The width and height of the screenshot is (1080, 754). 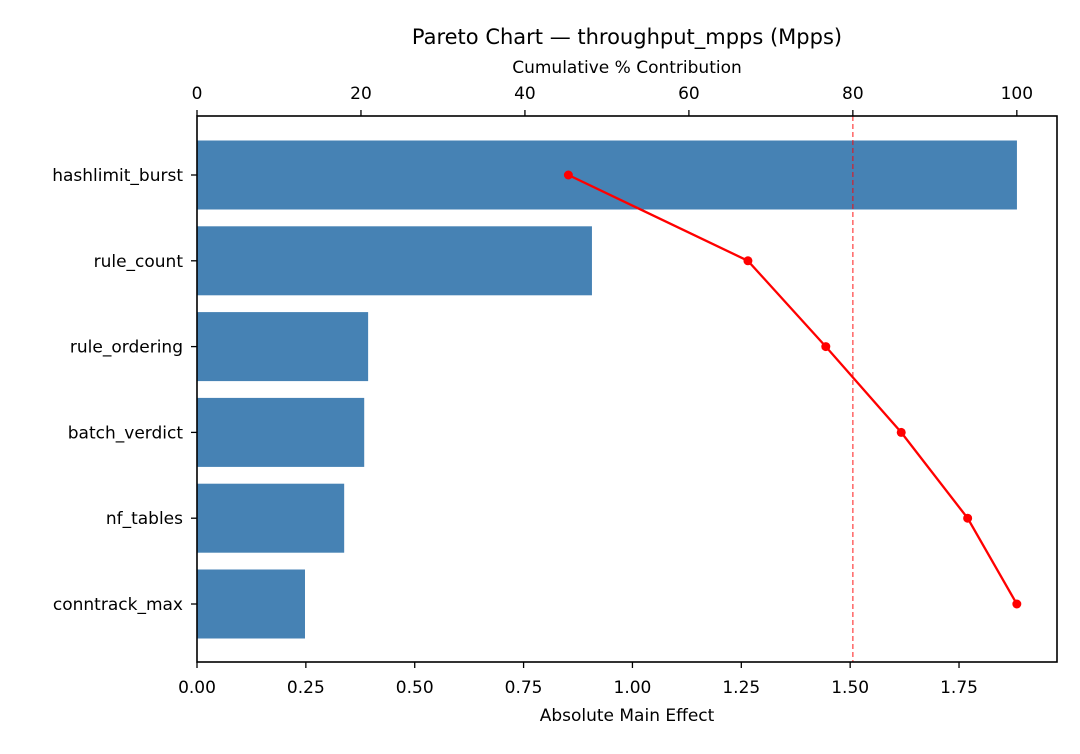 I want to click on bottom-tick-label: 0.75, so click(x=524, y=688).